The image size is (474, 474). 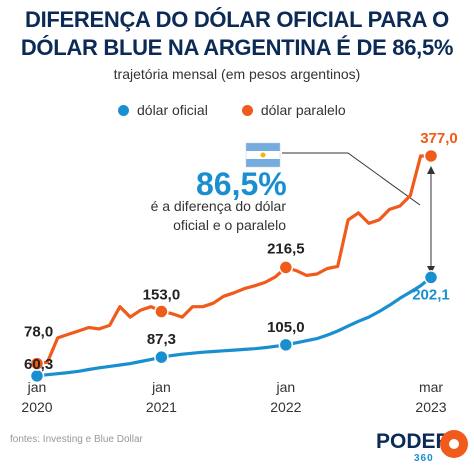 I want to click on legend-dot-paralelo, so click(x=247, y=110).